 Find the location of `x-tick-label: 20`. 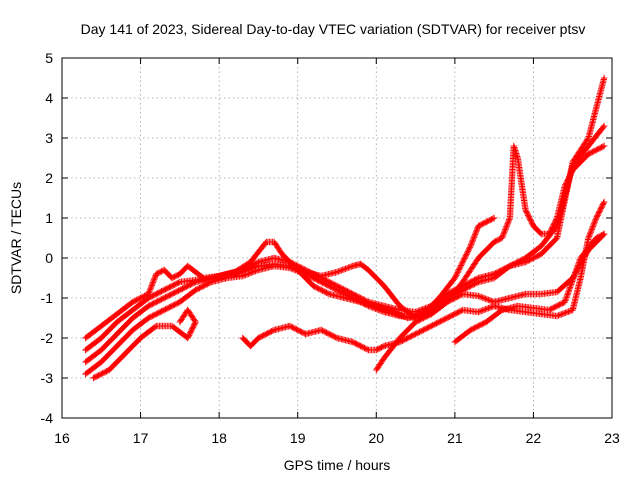

x-tick-label: 20 is located at coordinates (376, 438).